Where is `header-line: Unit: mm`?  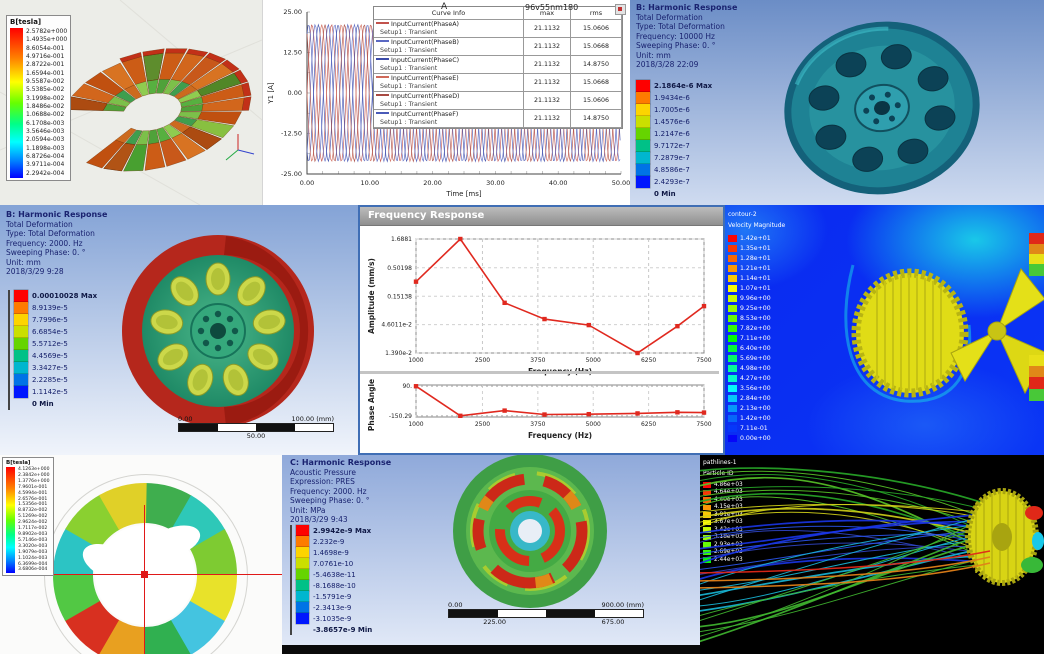
header-line: Unit: mm is located at coordinates (23, 262).